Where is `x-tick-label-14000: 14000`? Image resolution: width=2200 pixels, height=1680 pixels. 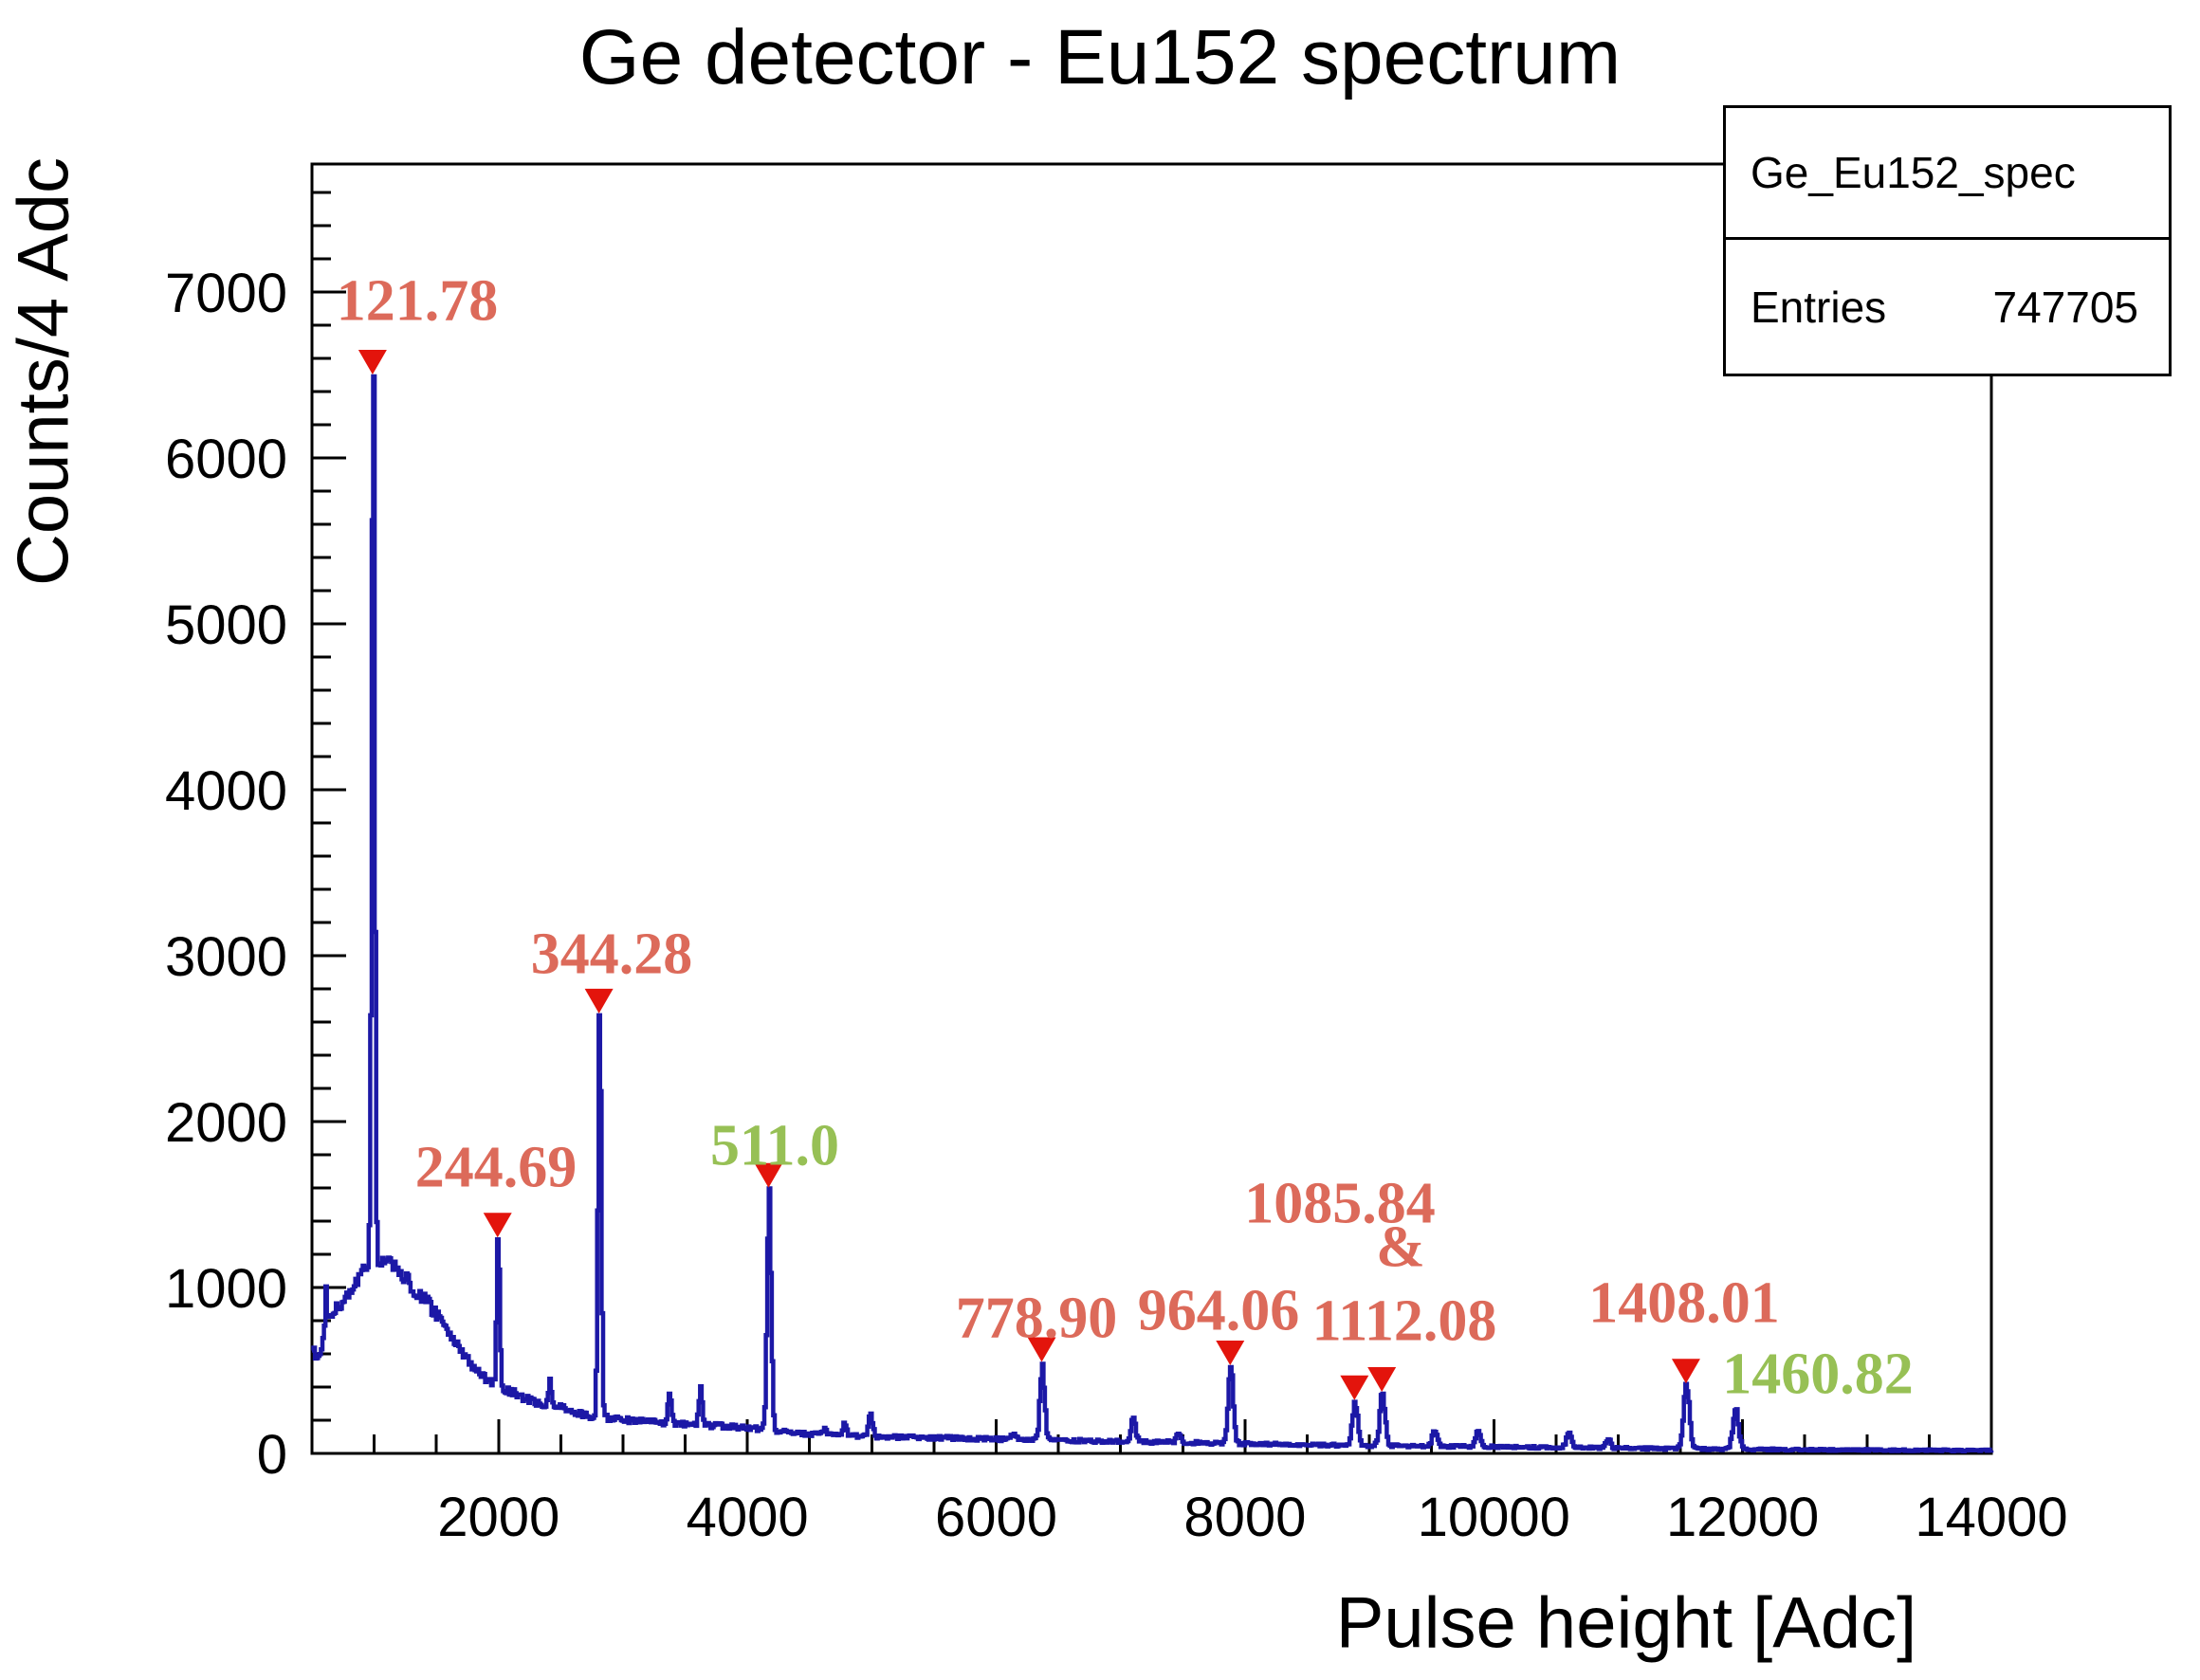
x-tick-label-14000: 14000 is located at coordinates (1991, 1517).